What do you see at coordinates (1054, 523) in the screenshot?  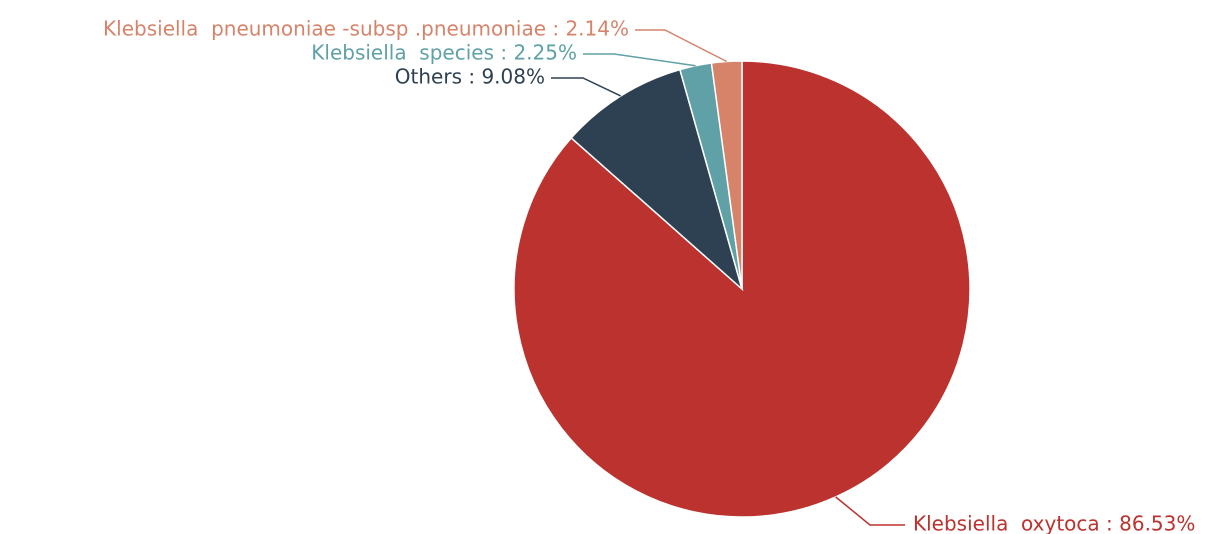 I see `slice-label-0: Klebsiella oxytoca : 86.53%` at bounding box center [1054, 523].